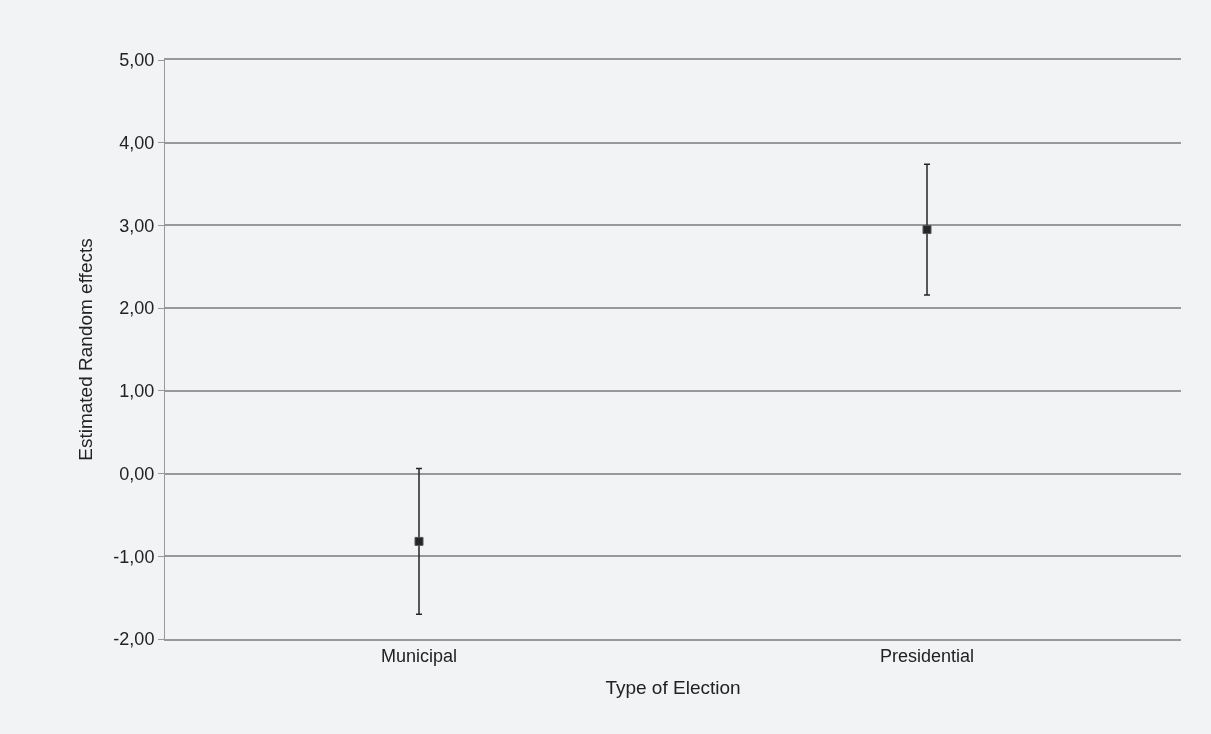 This screenshot has width=1211, height=734. Describe the element at coordinates (419, 656) in the screenshot. I see `x-tick-label: Municipal` at that location.